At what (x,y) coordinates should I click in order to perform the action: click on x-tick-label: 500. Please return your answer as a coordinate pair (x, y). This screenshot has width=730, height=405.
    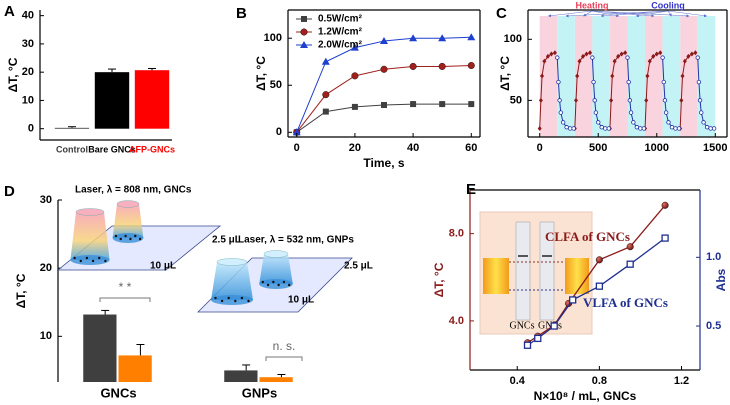
    Looking at the image, I should click on (598, 148).